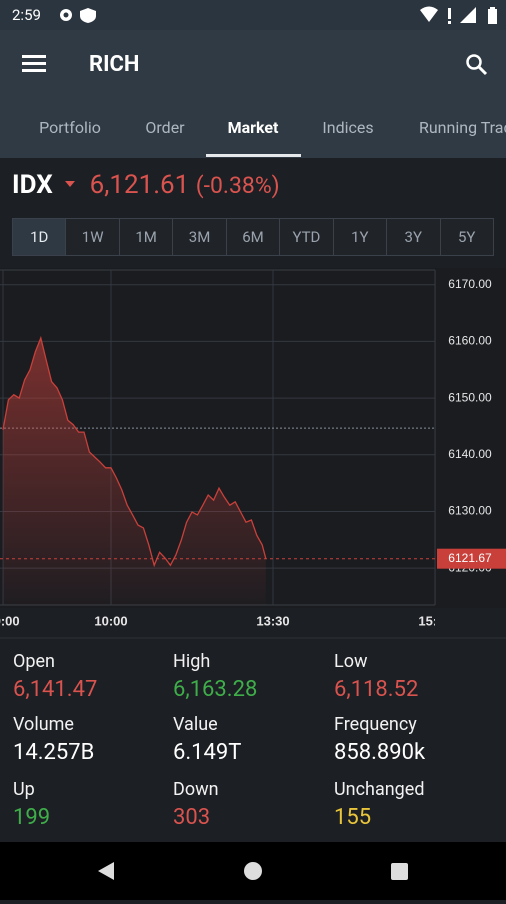 The height and width of the screenshot is (904, 506). I want to click on tab: Running Trade, so click(462, 127).